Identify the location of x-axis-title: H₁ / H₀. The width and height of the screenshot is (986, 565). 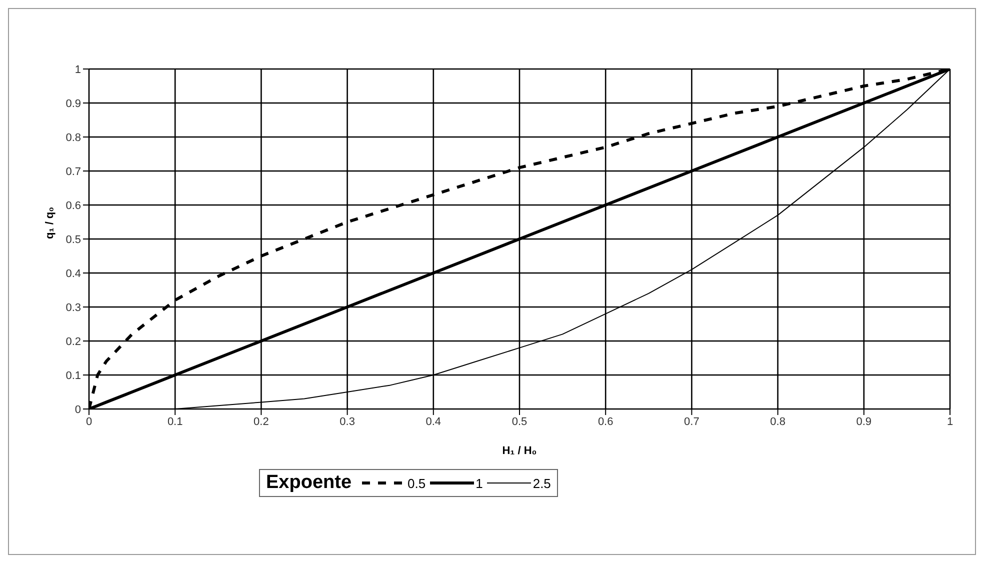
(519, 451).